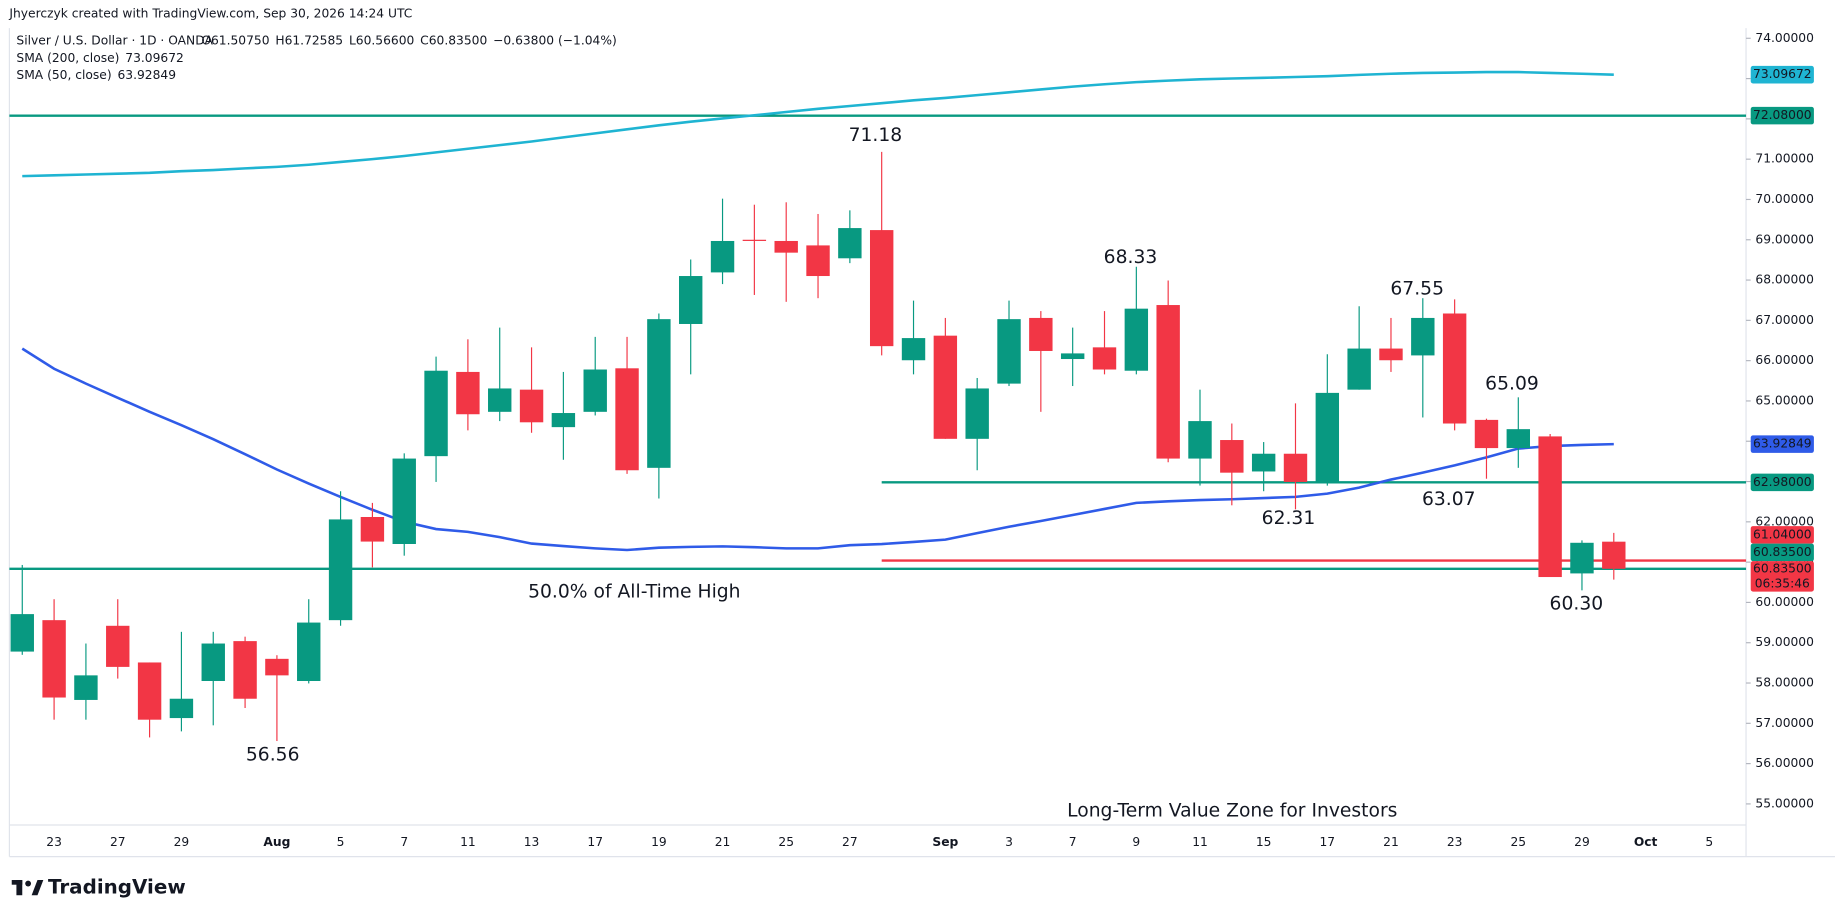  Describe the element at coordinates (1782, 568) in the screenshot. I see `last-price-label: 60.83500` at that location.